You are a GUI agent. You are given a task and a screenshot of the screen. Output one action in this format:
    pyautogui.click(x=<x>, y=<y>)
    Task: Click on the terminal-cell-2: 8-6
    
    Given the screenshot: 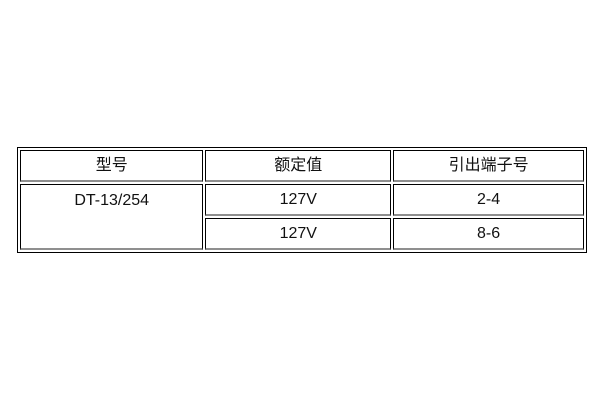 What is the action you would take?
    pyautogui.click(x=488, y=234)
    